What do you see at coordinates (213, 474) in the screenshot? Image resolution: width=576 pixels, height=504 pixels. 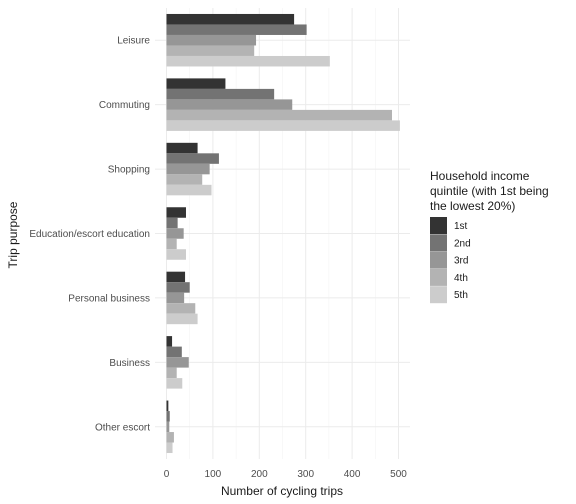 I see `x-tick-label: 100` at bounding box center [213, 474].